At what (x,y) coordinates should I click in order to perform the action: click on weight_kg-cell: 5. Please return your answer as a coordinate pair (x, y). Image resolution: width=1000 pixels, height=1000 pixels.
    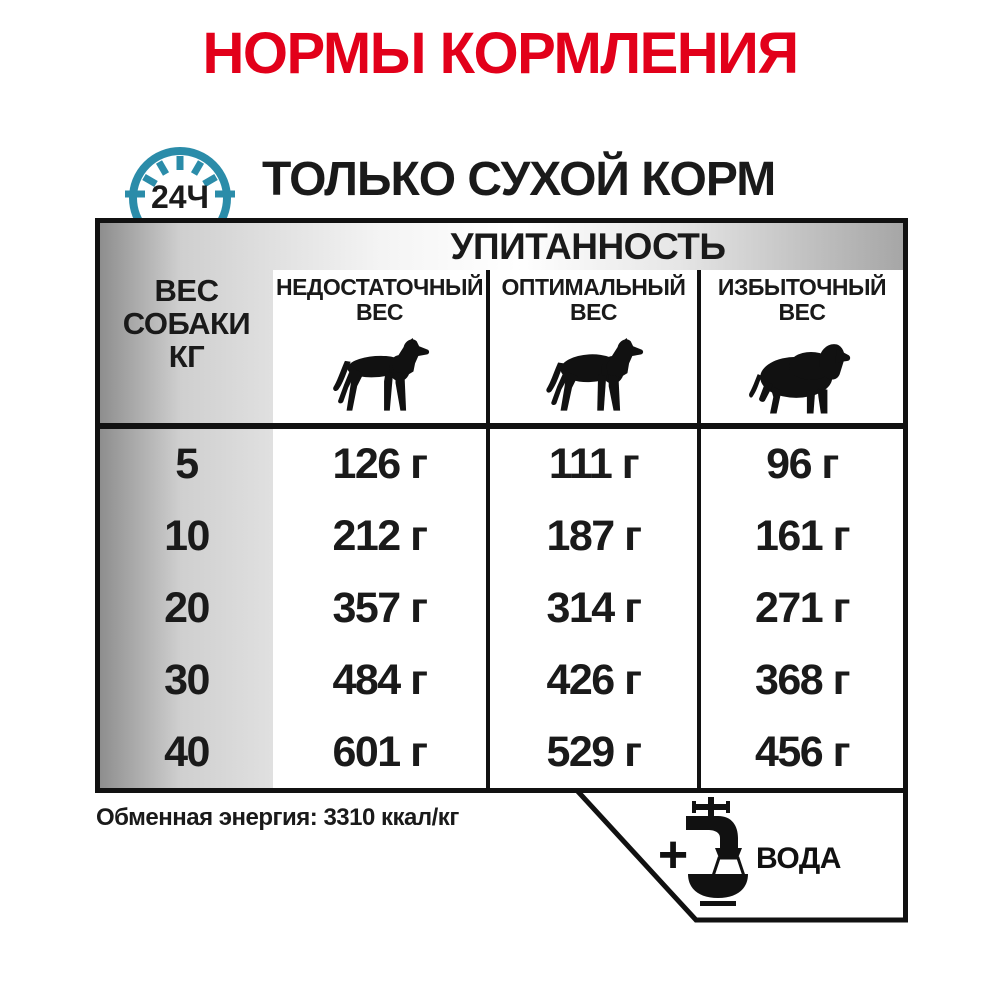
    Looking at the image, I should click on (187, 464).